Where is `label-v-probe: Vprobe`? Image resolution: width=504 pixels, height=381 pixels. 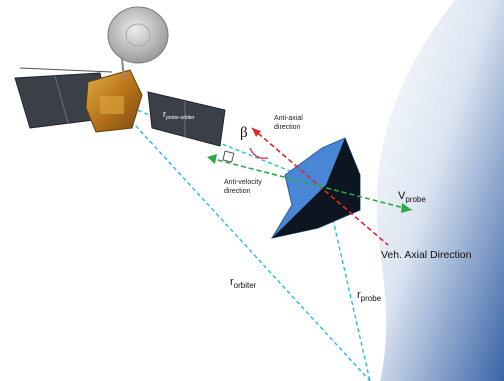
label-v-probe: Vprobe is located at coordinates (412, 197).